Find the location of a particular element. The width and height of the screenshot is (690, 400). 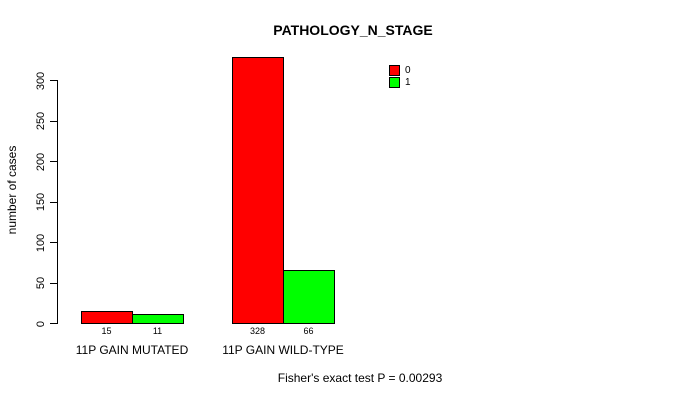

legend-item: 0 is located at coordinates (400, 70).